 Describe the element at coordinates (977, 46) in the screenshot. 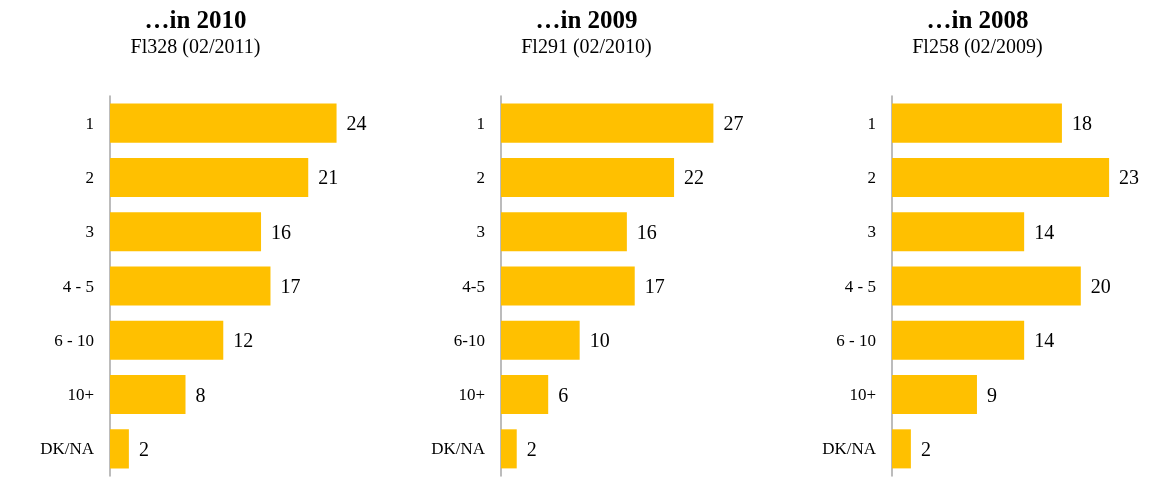

I see `chart-subtitle: Fl258 (02/2009)` at that location.